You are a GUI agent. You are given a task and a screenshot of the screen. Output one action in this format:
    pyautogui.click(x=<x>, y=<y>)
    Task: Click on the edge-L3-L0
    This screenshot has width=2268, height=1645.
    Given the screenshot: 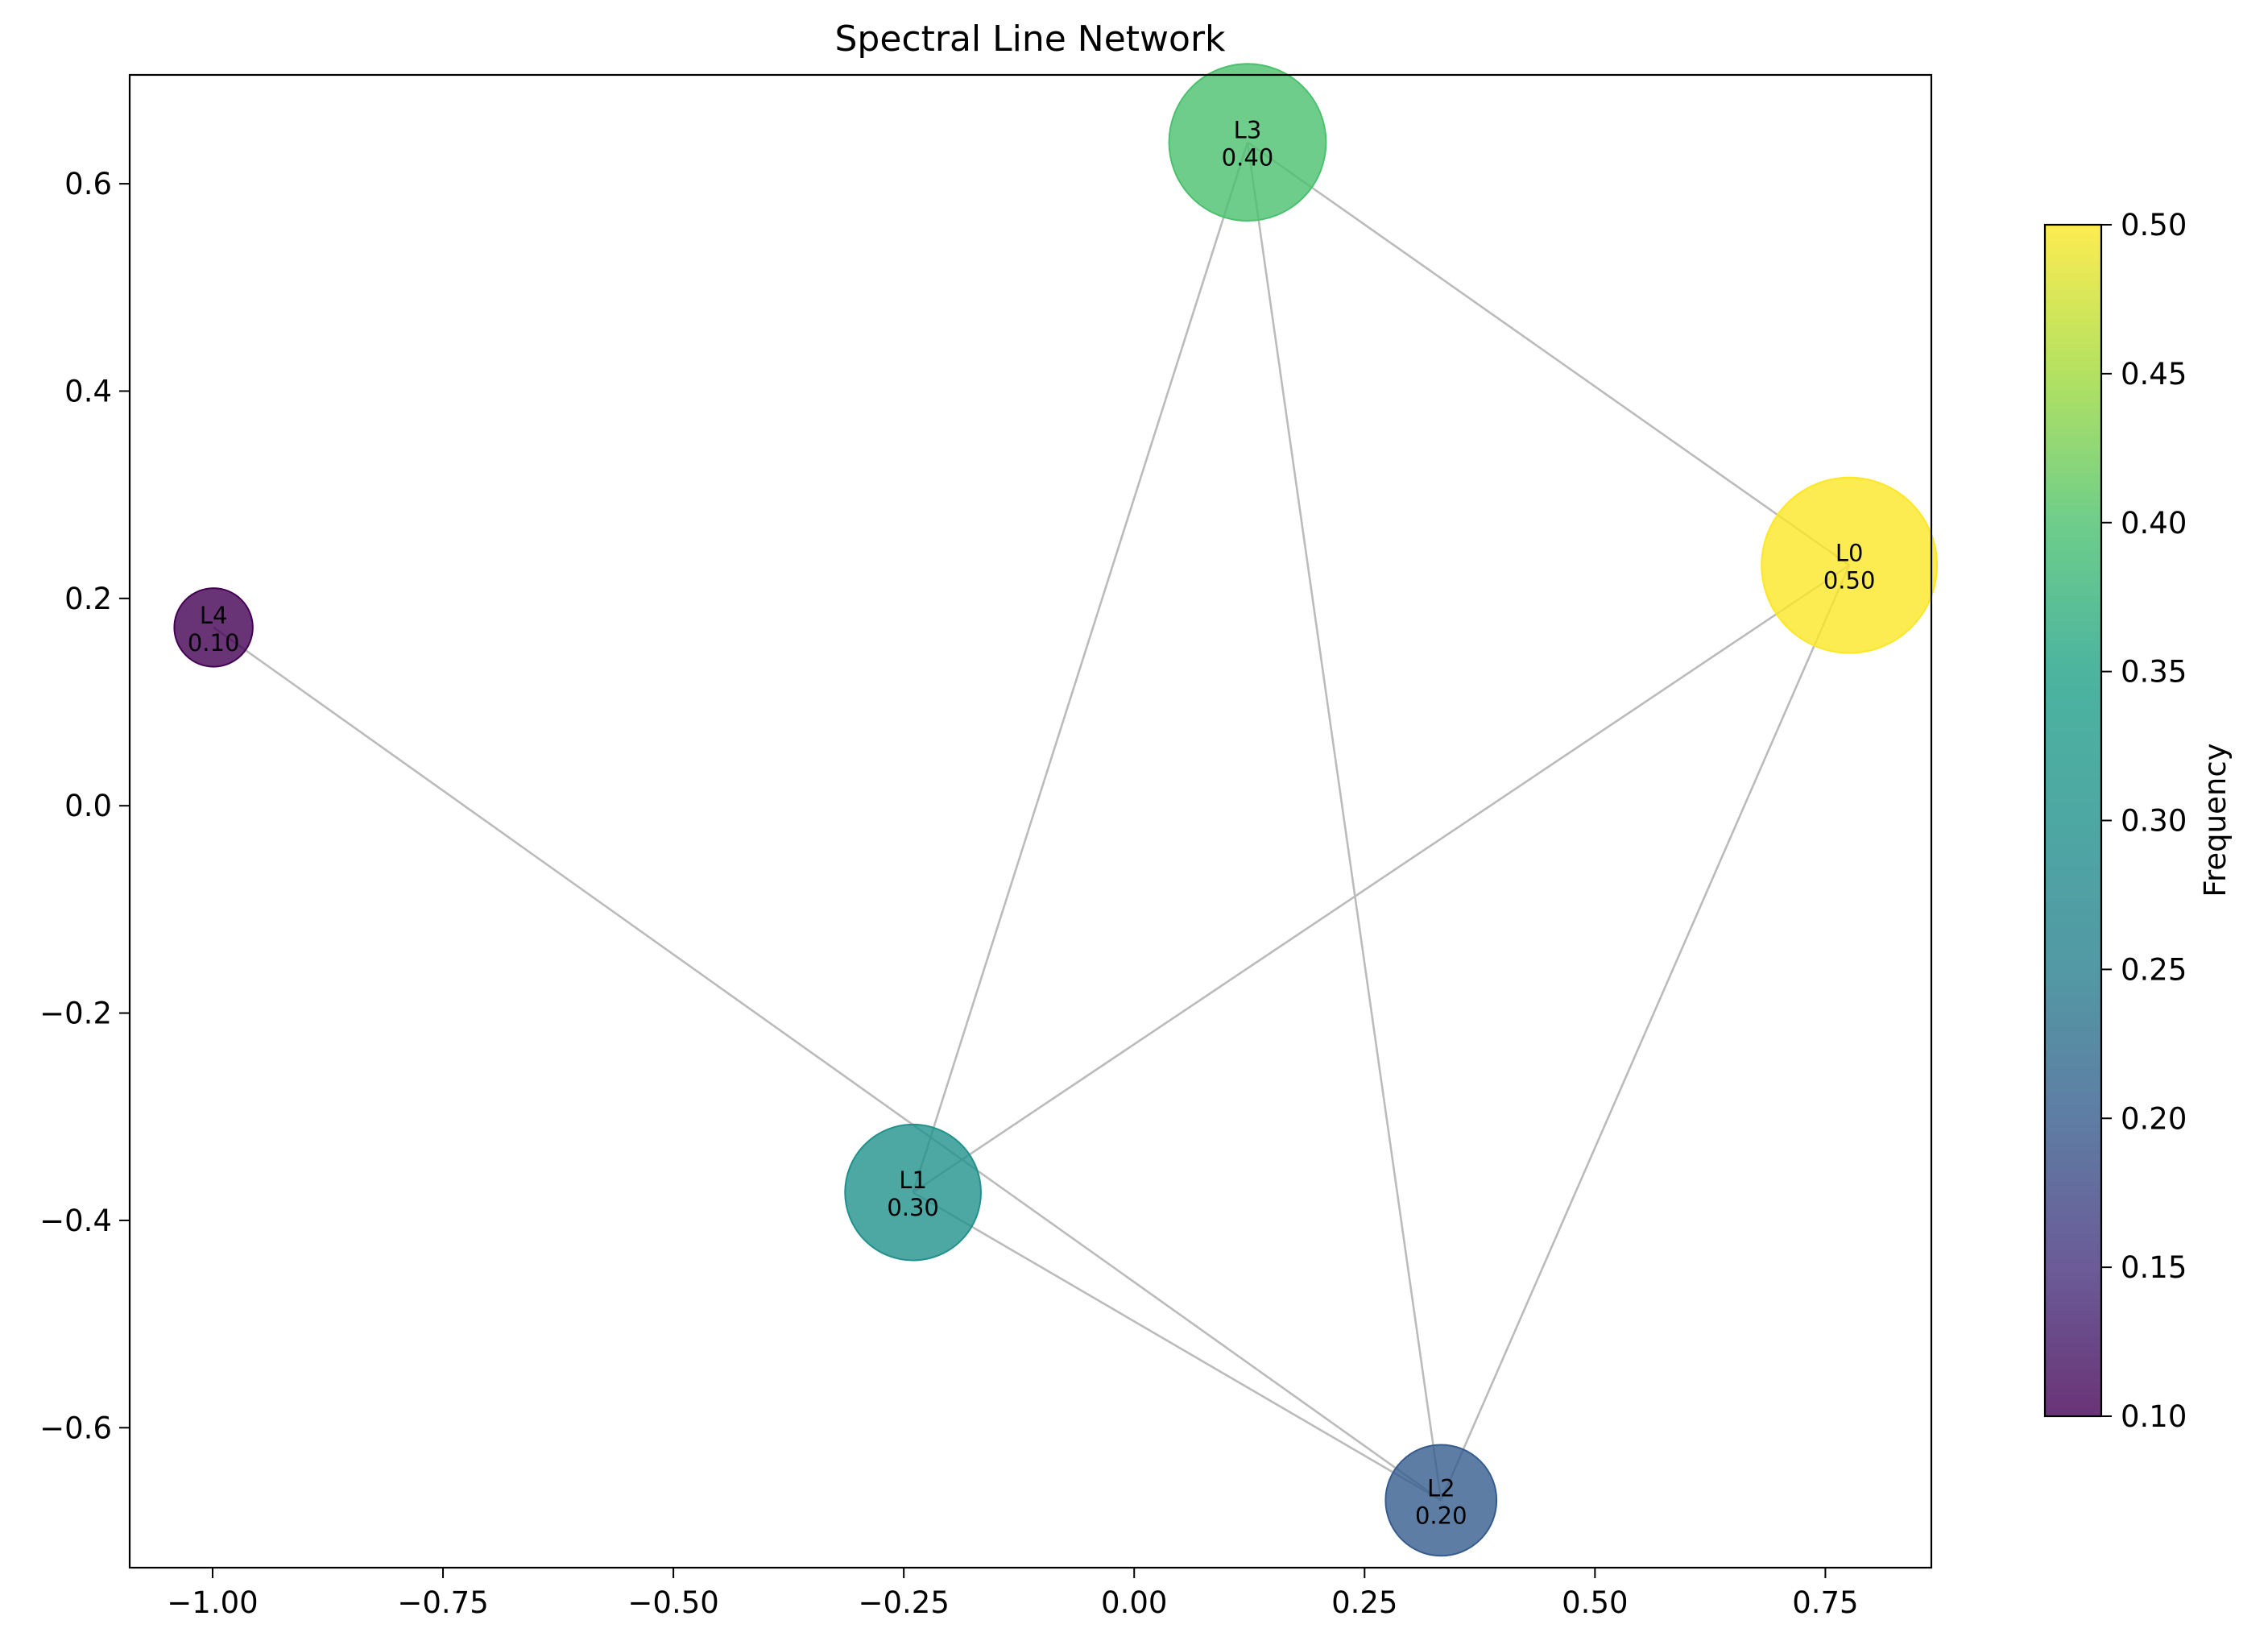 What is the action you would take?
    pyautogui.click(x=1548, y=353)
    